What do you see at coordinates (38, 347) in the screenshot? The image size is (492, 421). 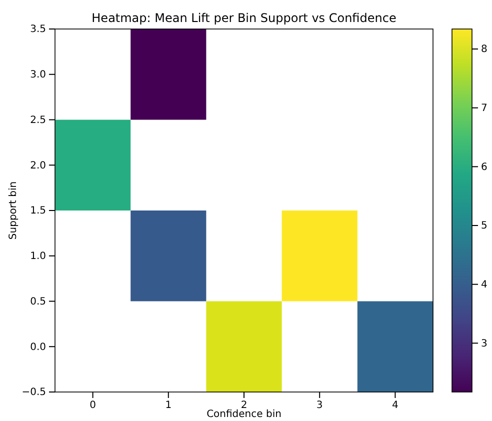 I see `y-tick-label: 0.0` at bounding box center [38, 347].